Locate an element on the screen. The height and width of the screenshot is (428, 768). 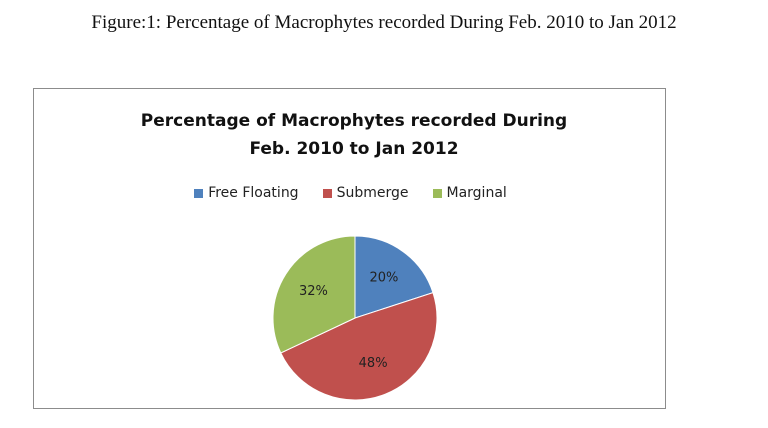
legend: Free Floating Submerge Marginal is located at coordinates (350, 193).